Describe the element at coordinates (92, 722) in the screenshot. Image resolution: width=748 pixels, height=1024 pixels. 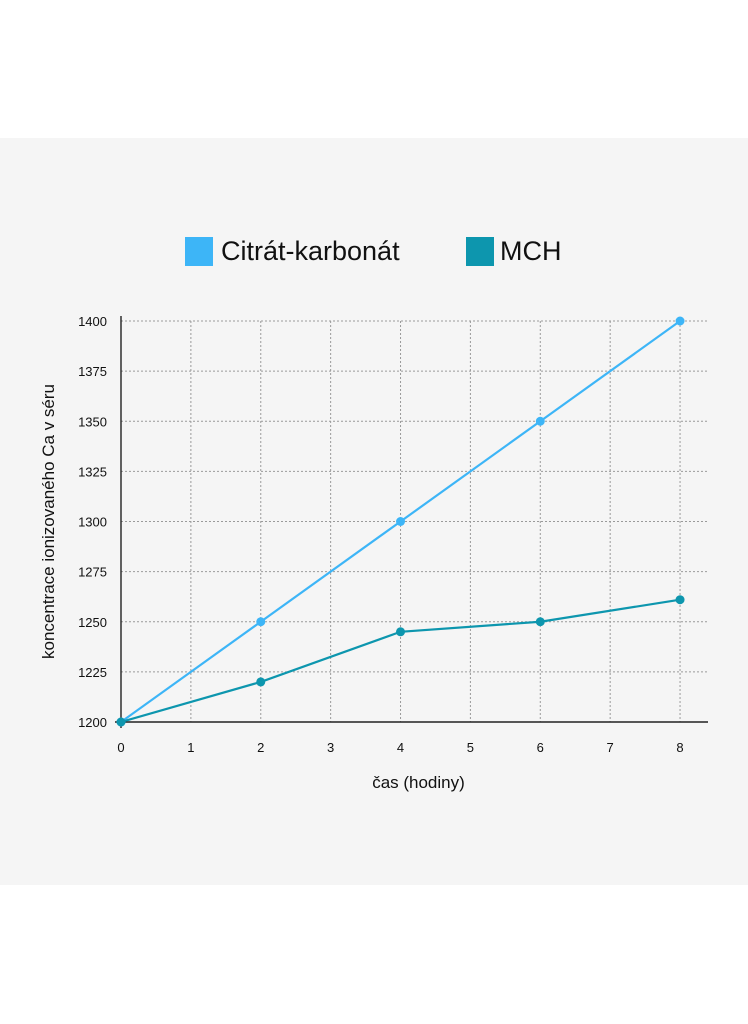
I see `y-tick-label-0: 1200` at that location.